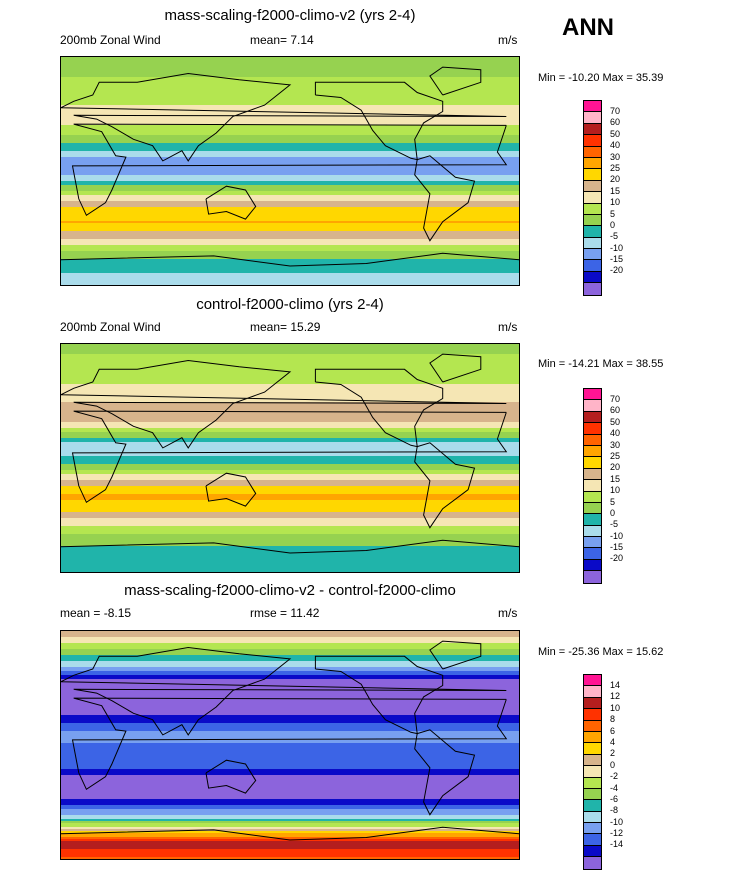  I want to click on panel3-coastline, so click(284, 691).